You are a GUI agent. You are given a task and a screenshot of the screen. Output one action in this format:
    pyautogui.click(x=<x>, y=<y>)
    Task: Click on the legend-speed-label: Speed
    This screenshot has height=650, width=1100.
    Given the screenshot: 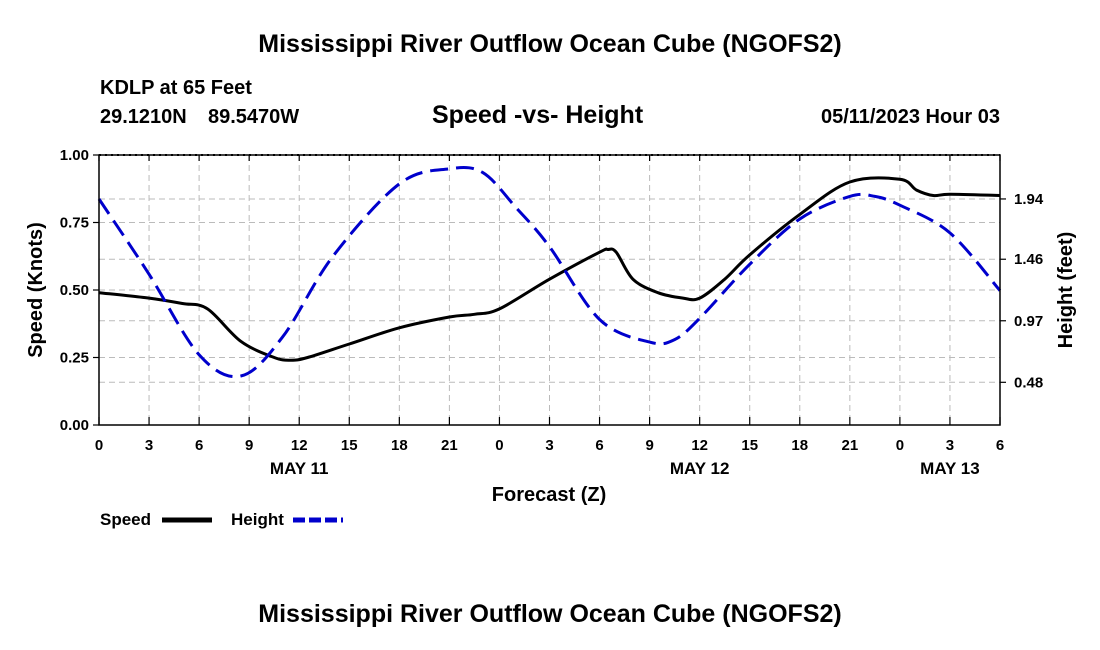 What is the action you would take?
    pyautogui.click(x=126, y=519)
    